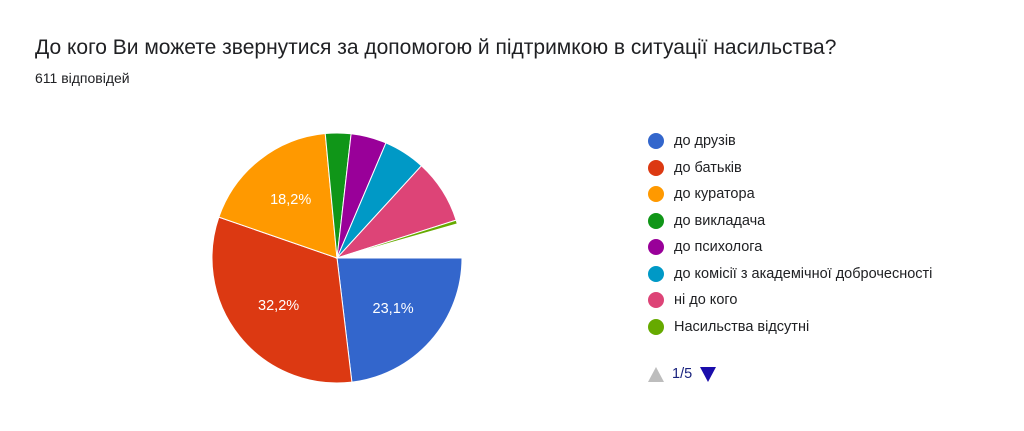  Describe the element at coordinates (790, 300) in the screenshot. I see `legend-item: ні до кого` at that location.